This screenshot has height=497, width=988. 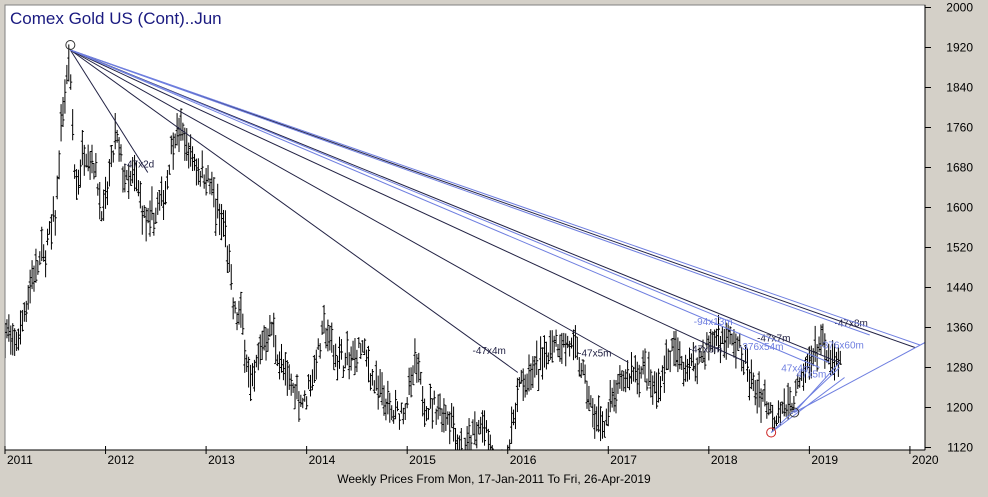 I want to click on y-tick-label: 1360, so click(x=959, y=328).